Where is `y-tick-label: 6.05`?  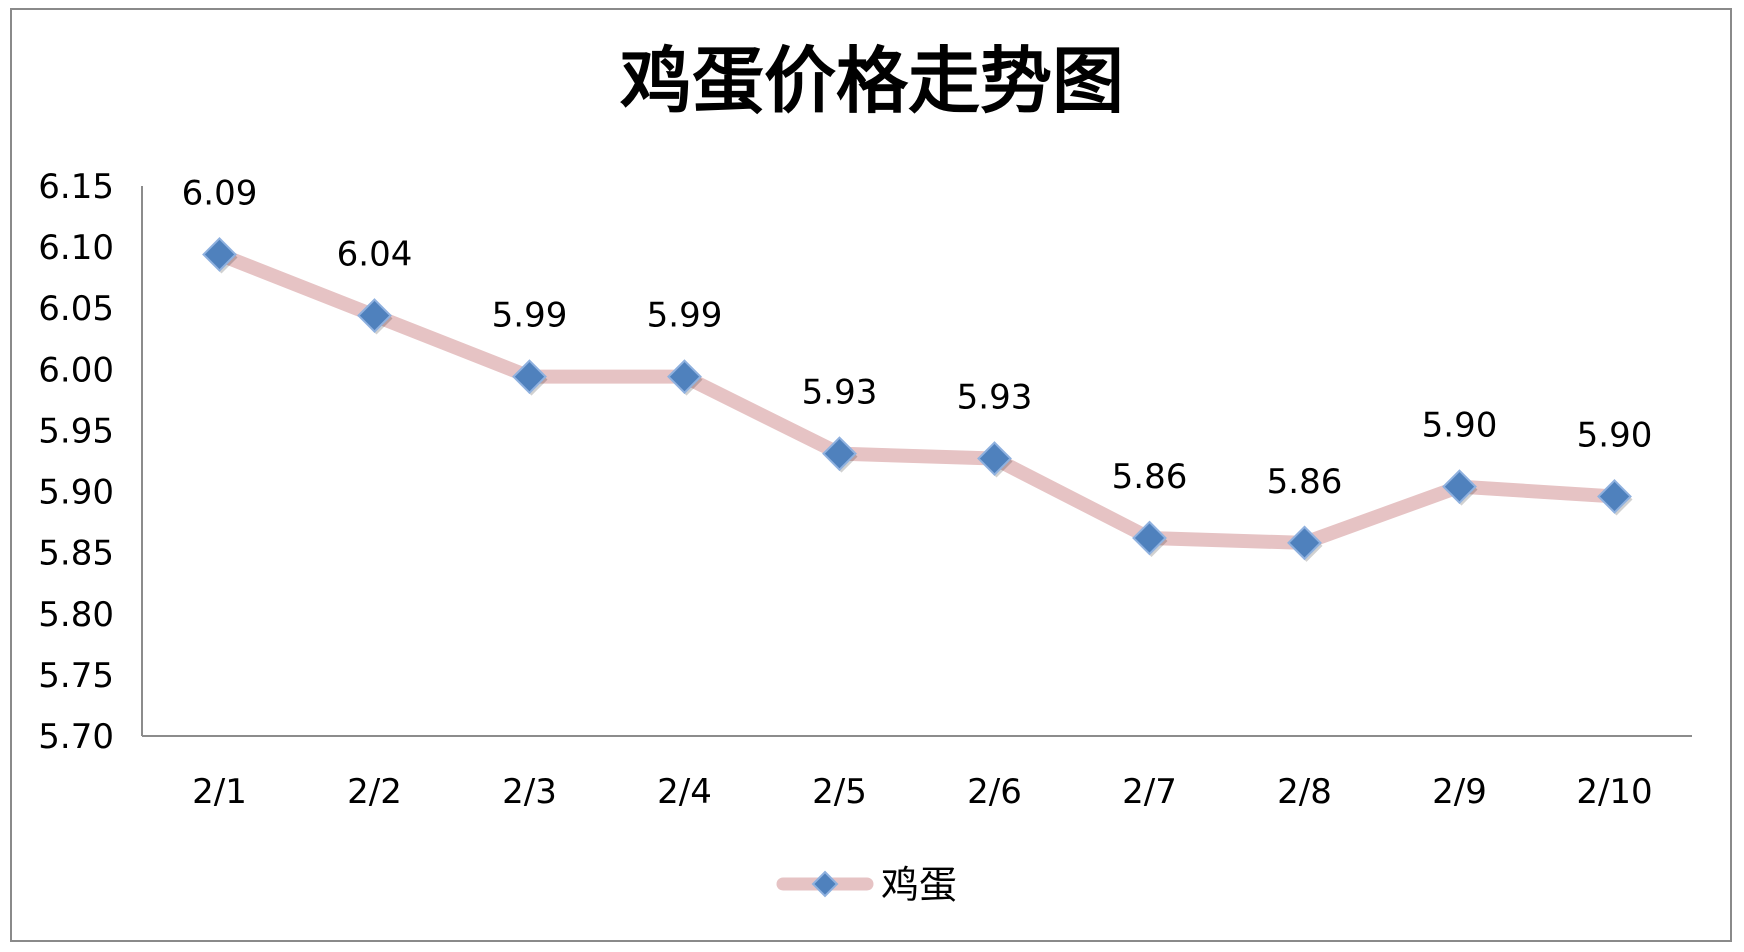 y-tick-label: 6.05 is located at coordinates (76, 309).